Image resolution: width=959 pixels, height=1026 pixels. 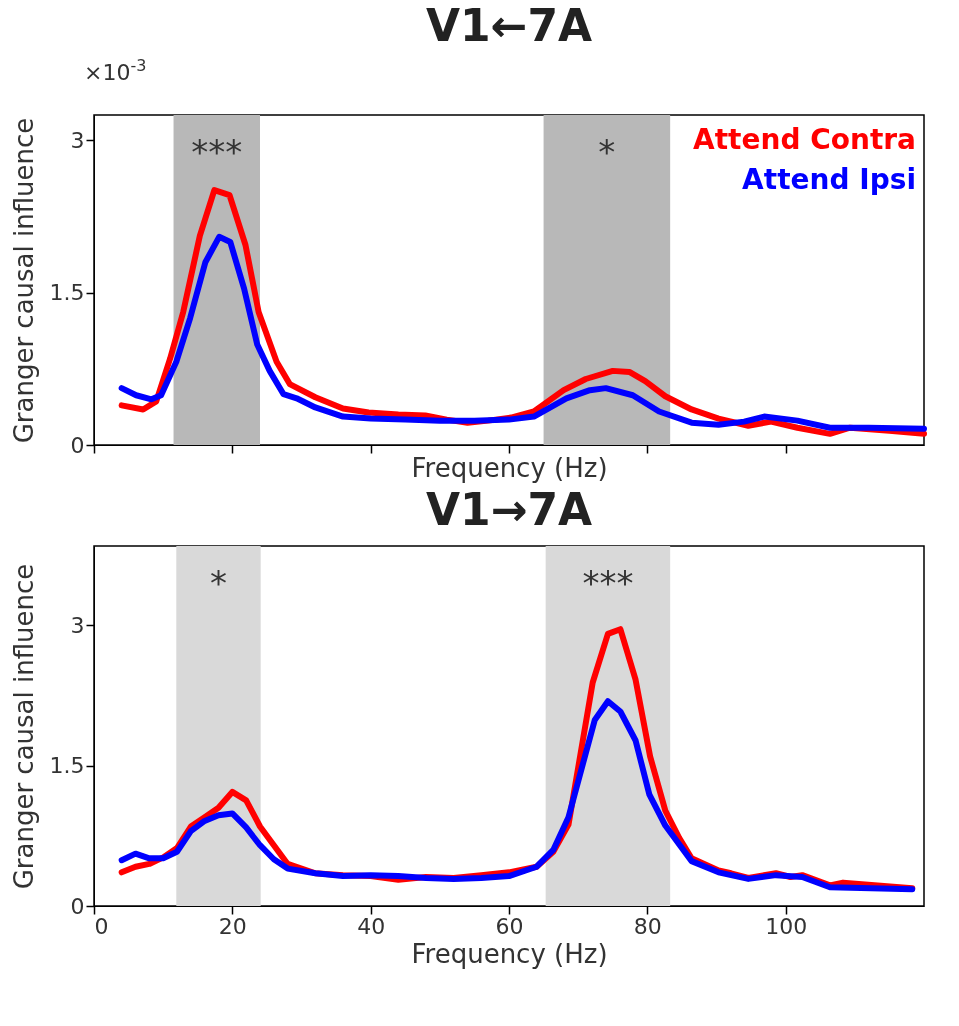 I want to click on chart-title: V1←7A, so click(x=509, y=25).